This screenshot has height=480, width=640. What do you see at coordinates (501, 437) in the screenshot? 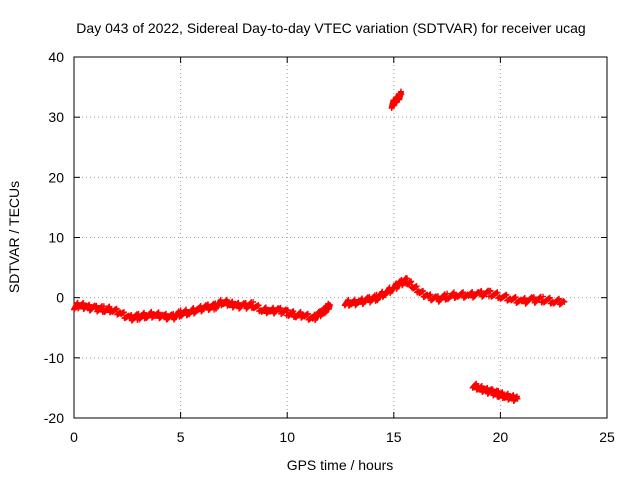
I see `x-tick-label: 20` at bounding box center [501, 437].